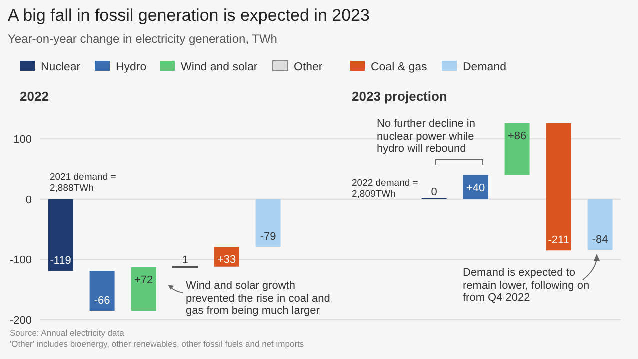 This screenshot has height=359, width=638. What do you see at coordinates (185, 260) in the screenshot?
I see `text: 1` at bounding box center [185, 260].